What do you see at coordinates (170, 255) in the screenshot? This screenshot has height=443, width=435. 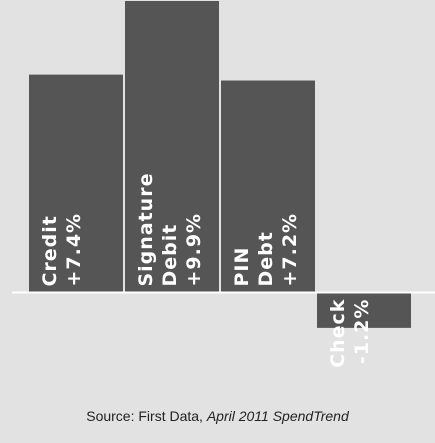 I see `bar-label-line: Debit` at bounding box center [170, 255].